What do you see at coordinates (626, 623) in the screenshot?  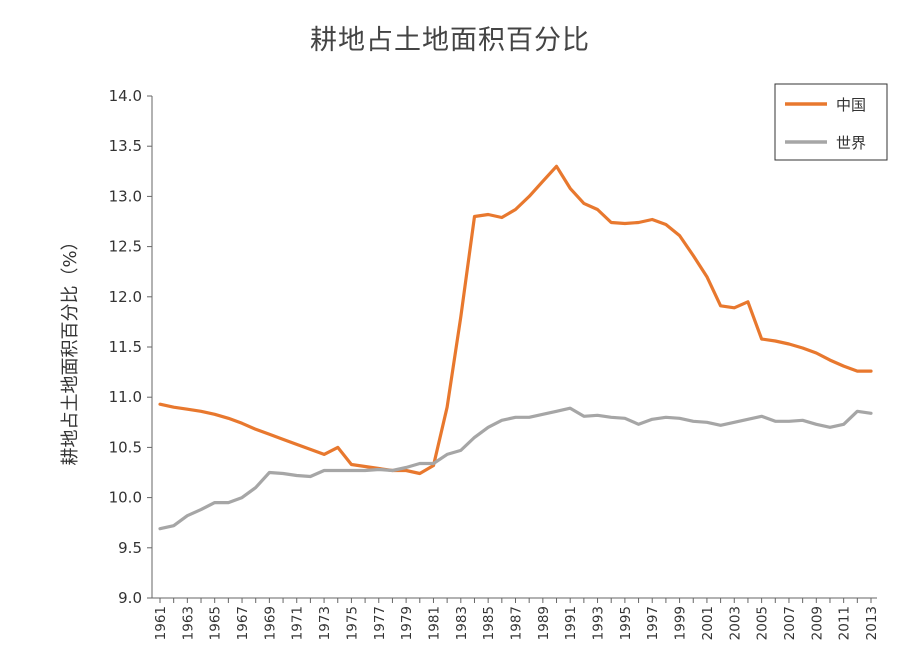 I see `x-tick-label: 1995` at bounding box center [626, 623].